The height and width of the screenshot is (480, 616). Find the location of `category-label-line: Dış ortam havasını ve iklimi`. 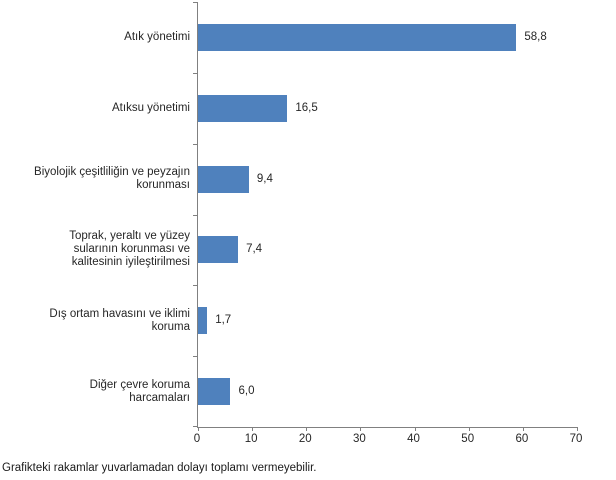

category-label-line: Dış ortam havasını ve iklimi is located at coordinates (119, 313).